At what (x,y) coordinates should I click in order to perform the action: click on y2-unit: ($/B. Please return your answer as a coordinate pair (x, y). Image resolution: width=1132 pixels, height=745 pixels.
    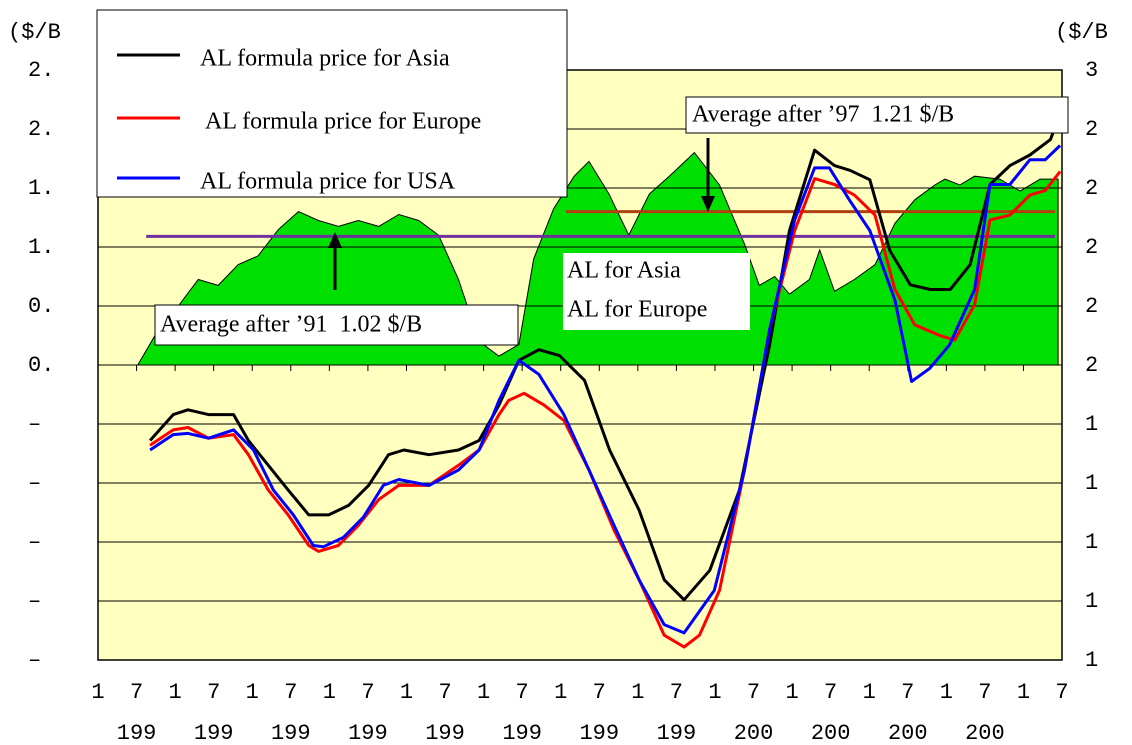
    Looking at the image, I should click on (1081, 32).